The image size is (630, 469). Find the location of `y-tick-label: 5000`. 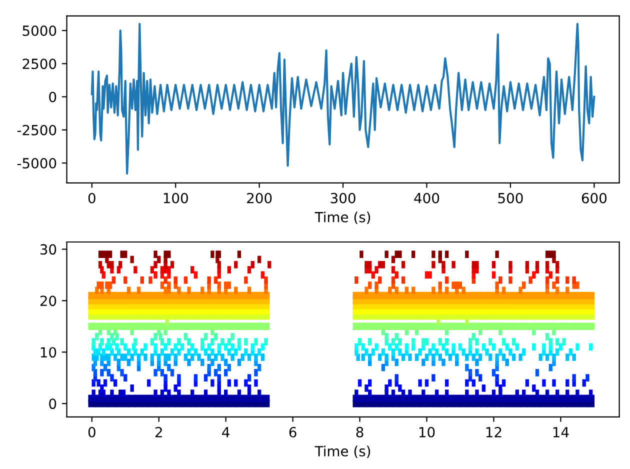

y-tick-label: 5000 is located at coordinates (39, 30).